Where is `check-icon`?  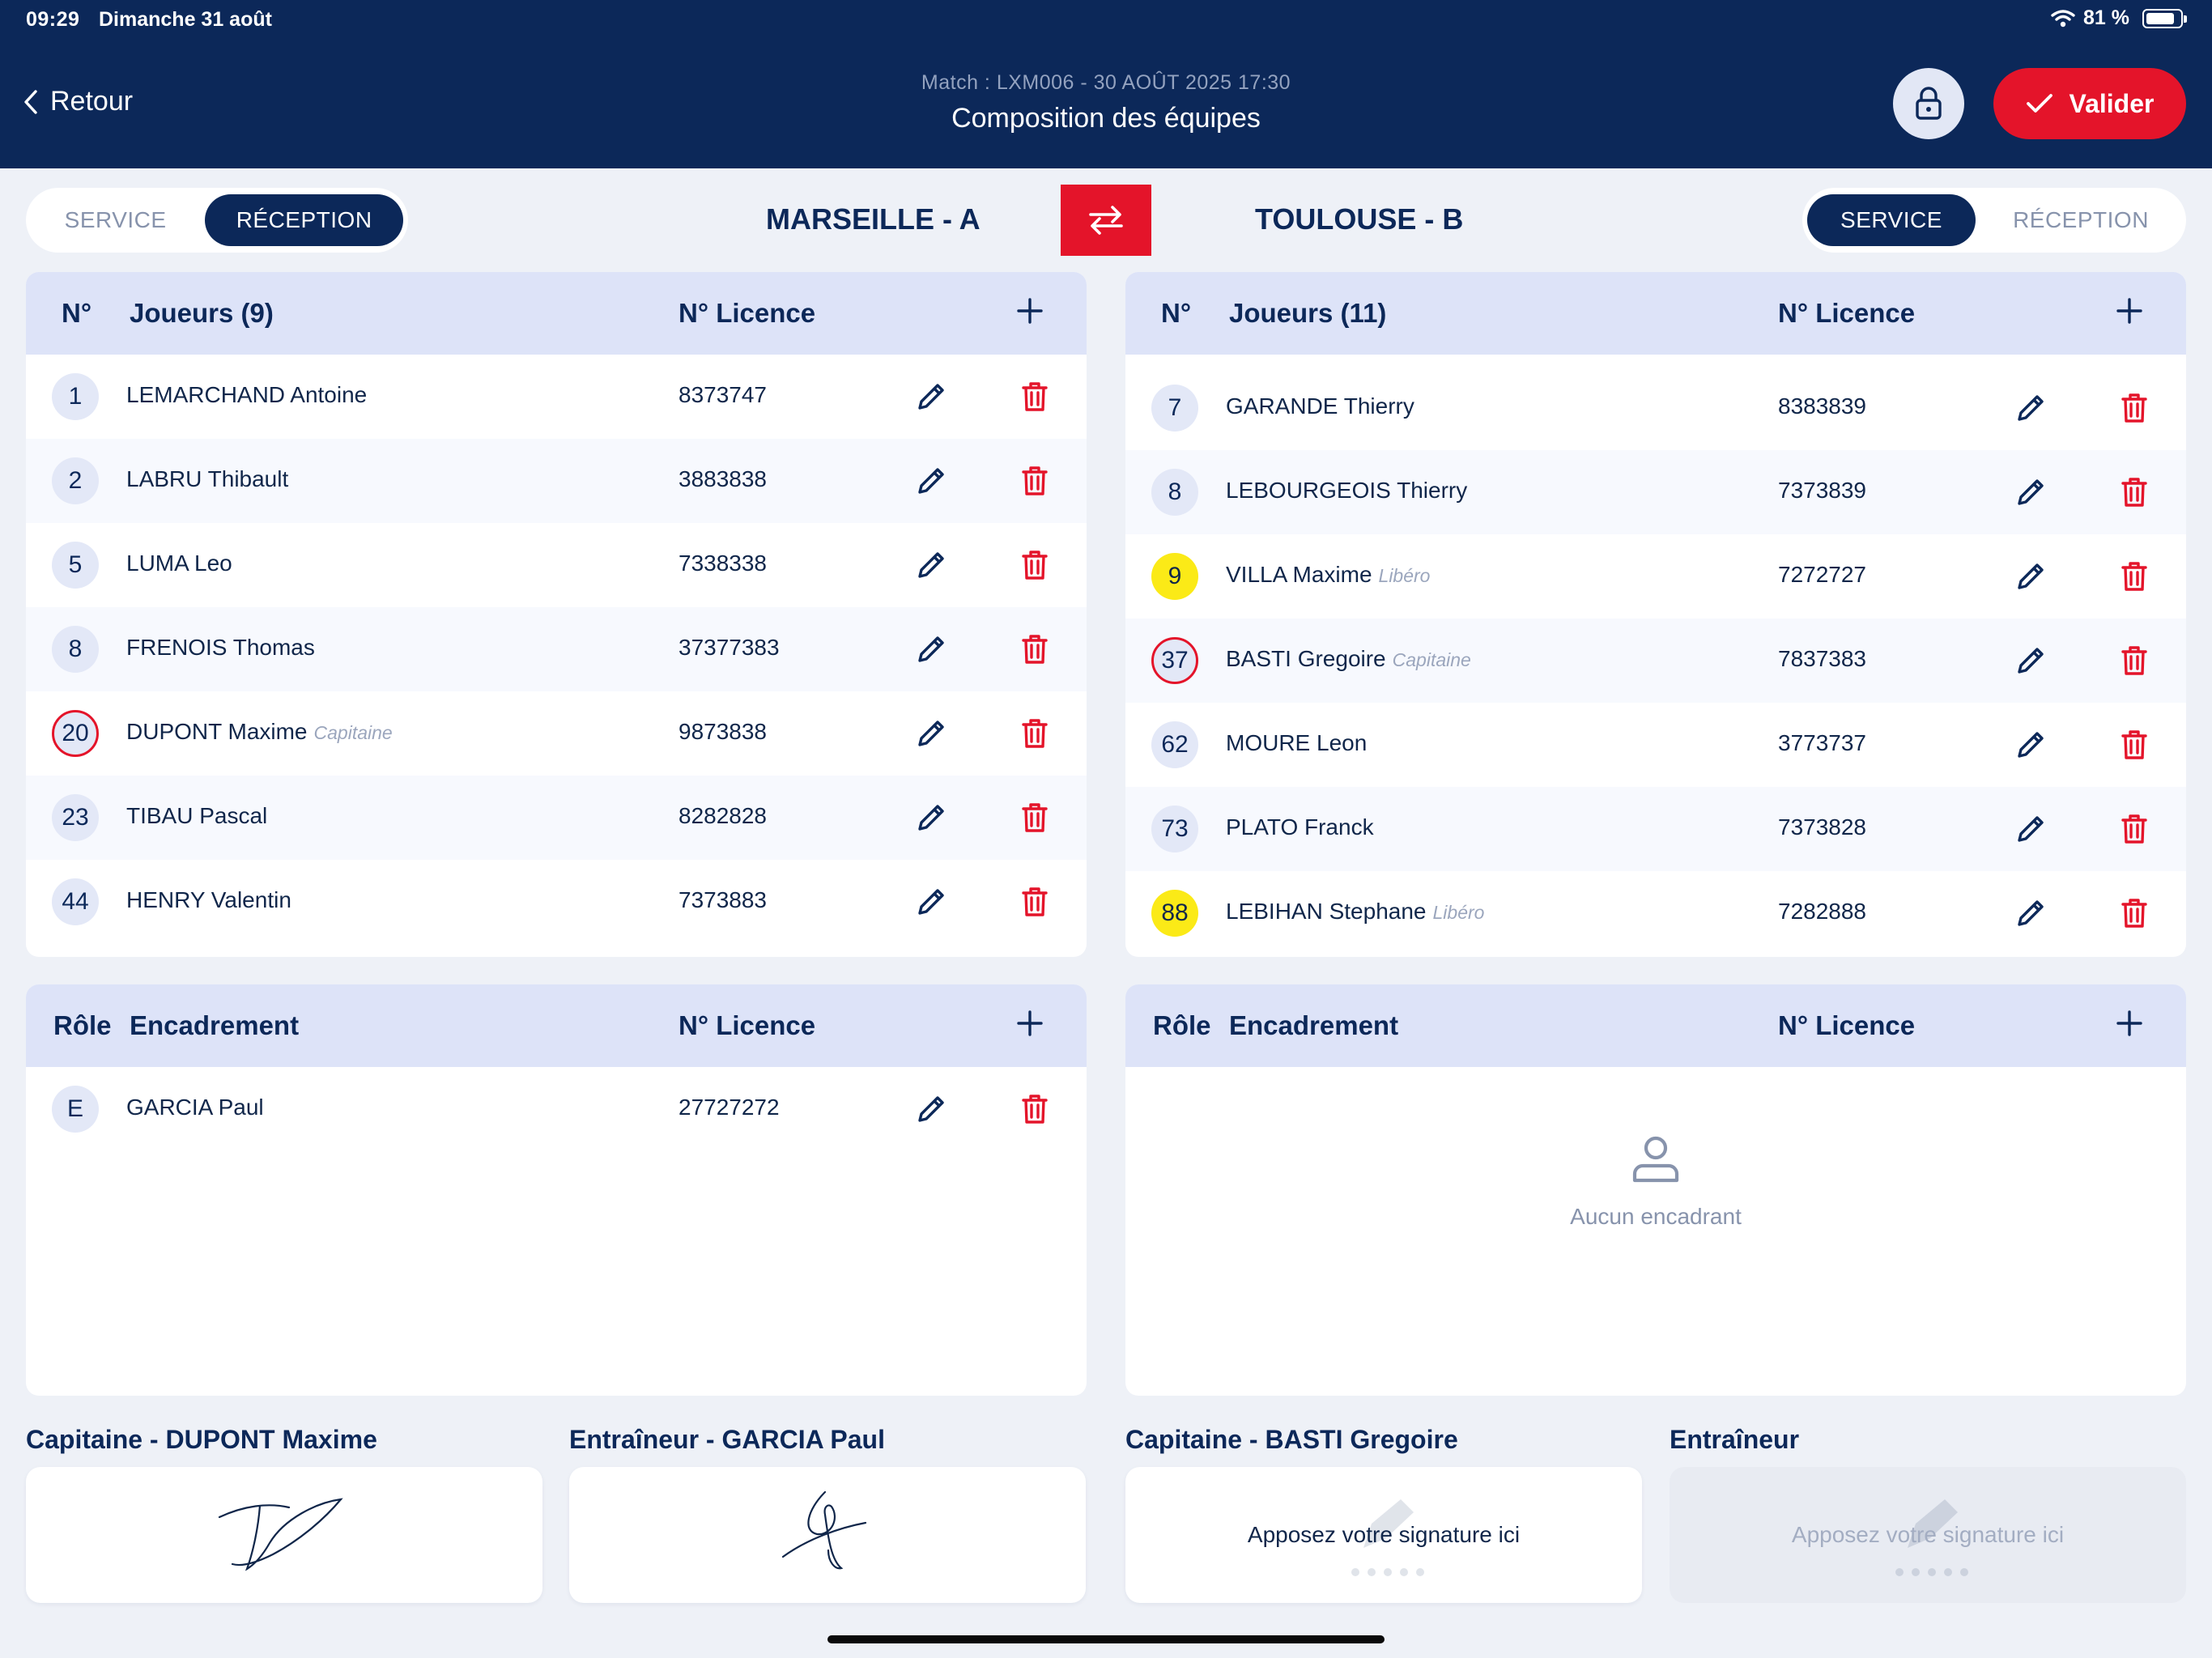 check-icon is located at coordinates (2039, 103).